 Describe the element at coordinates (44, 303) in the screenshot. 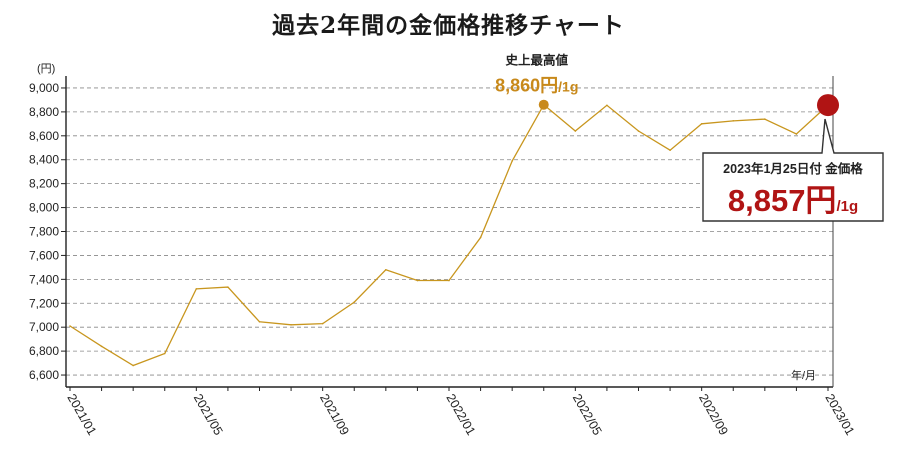

I see `y-tick-label: 7,200` at that location.